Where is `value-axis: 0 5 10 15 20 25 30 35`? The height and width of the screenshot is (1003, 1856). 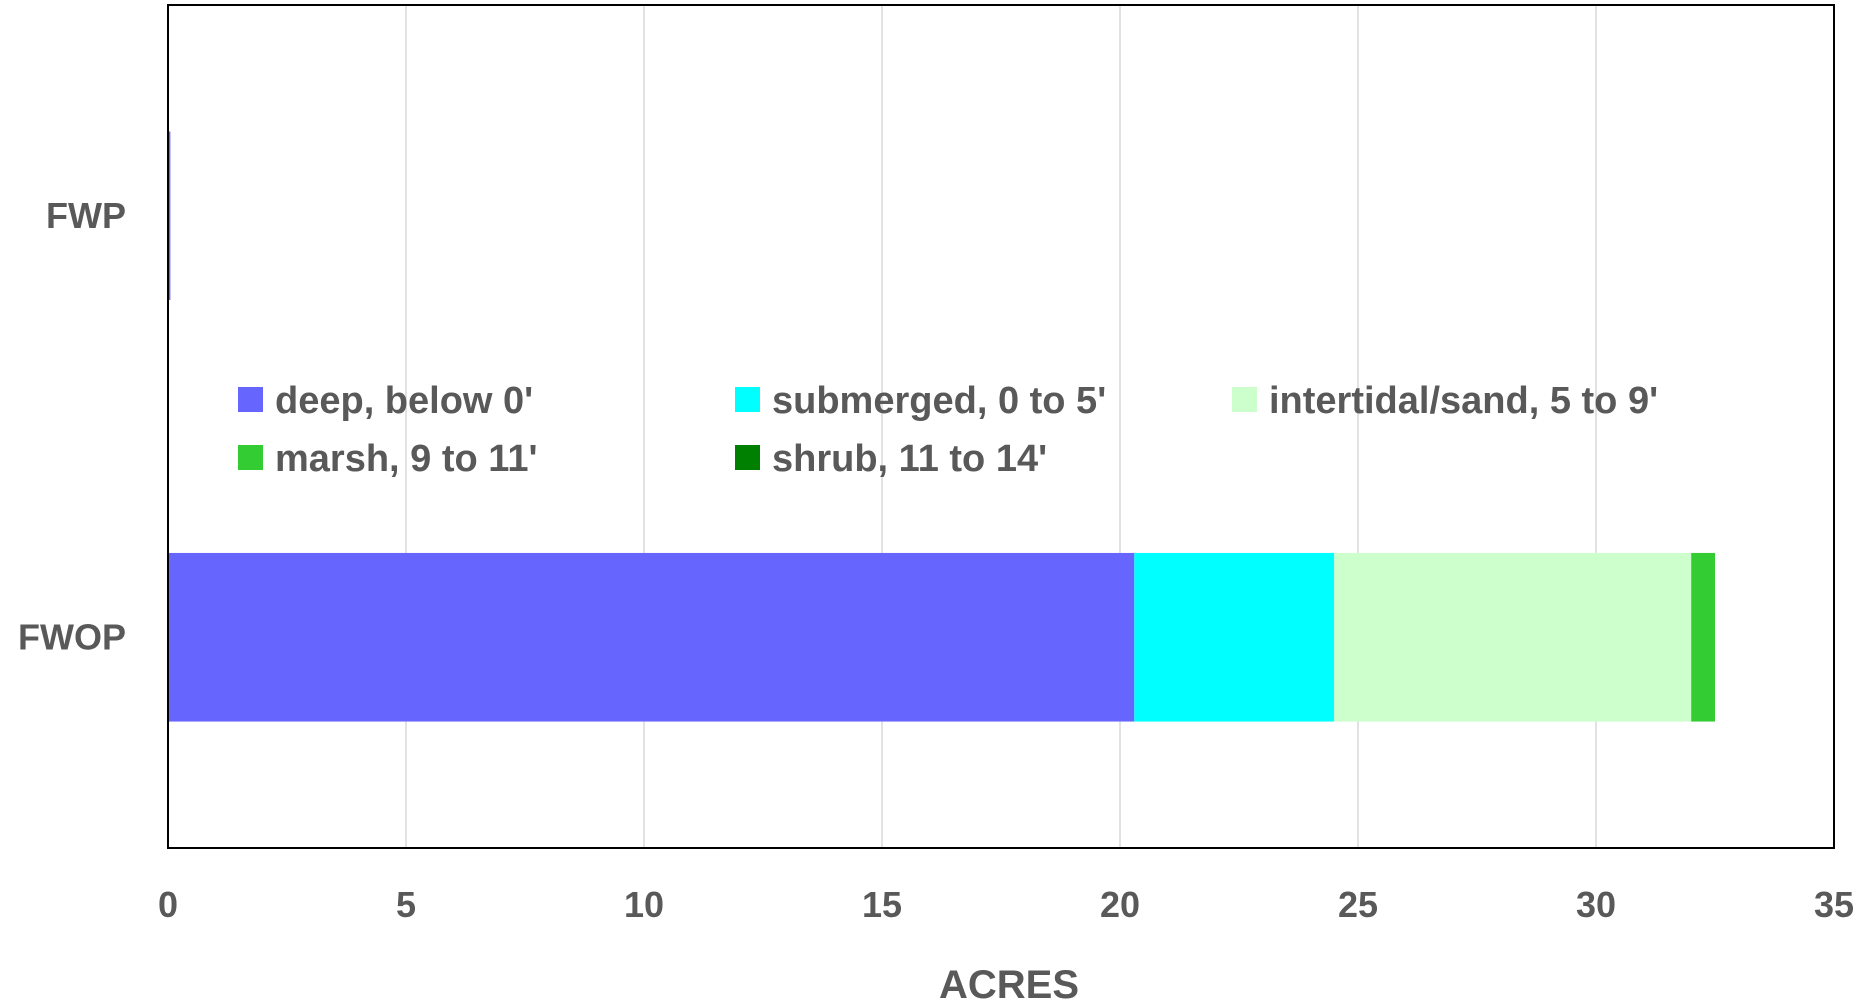
value-axis: 0 5 10 15 20 25 30 35 is located at coordinates (1006, 904).